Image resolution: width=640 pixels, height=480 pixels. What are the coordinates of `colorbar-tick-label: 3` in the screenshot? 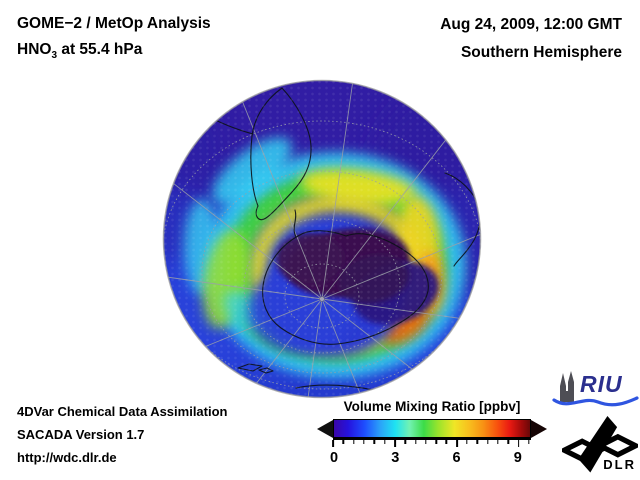 It's located at (395, 458).